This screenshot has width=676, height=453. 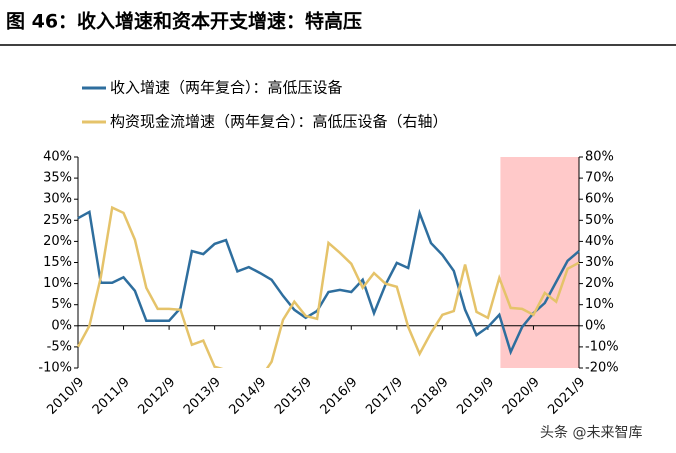 What do you see at coordinates (57, 157) in the screenshot?
I see `y-tick-label: 40%` at bounding box center [57, 157].